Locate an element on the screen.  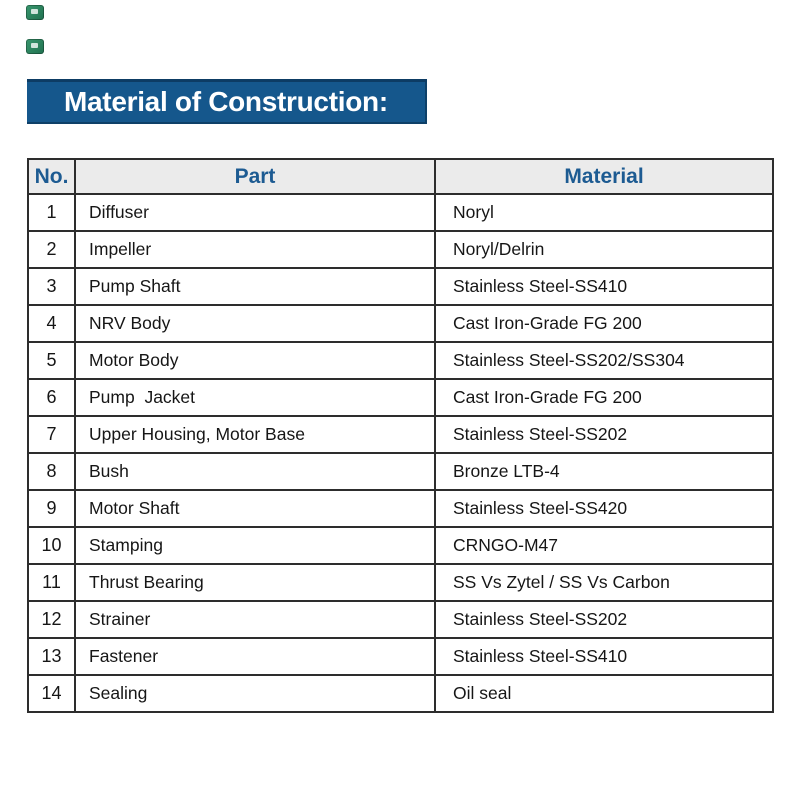
cell-part: Strainer is located at coordinates (255, 619).